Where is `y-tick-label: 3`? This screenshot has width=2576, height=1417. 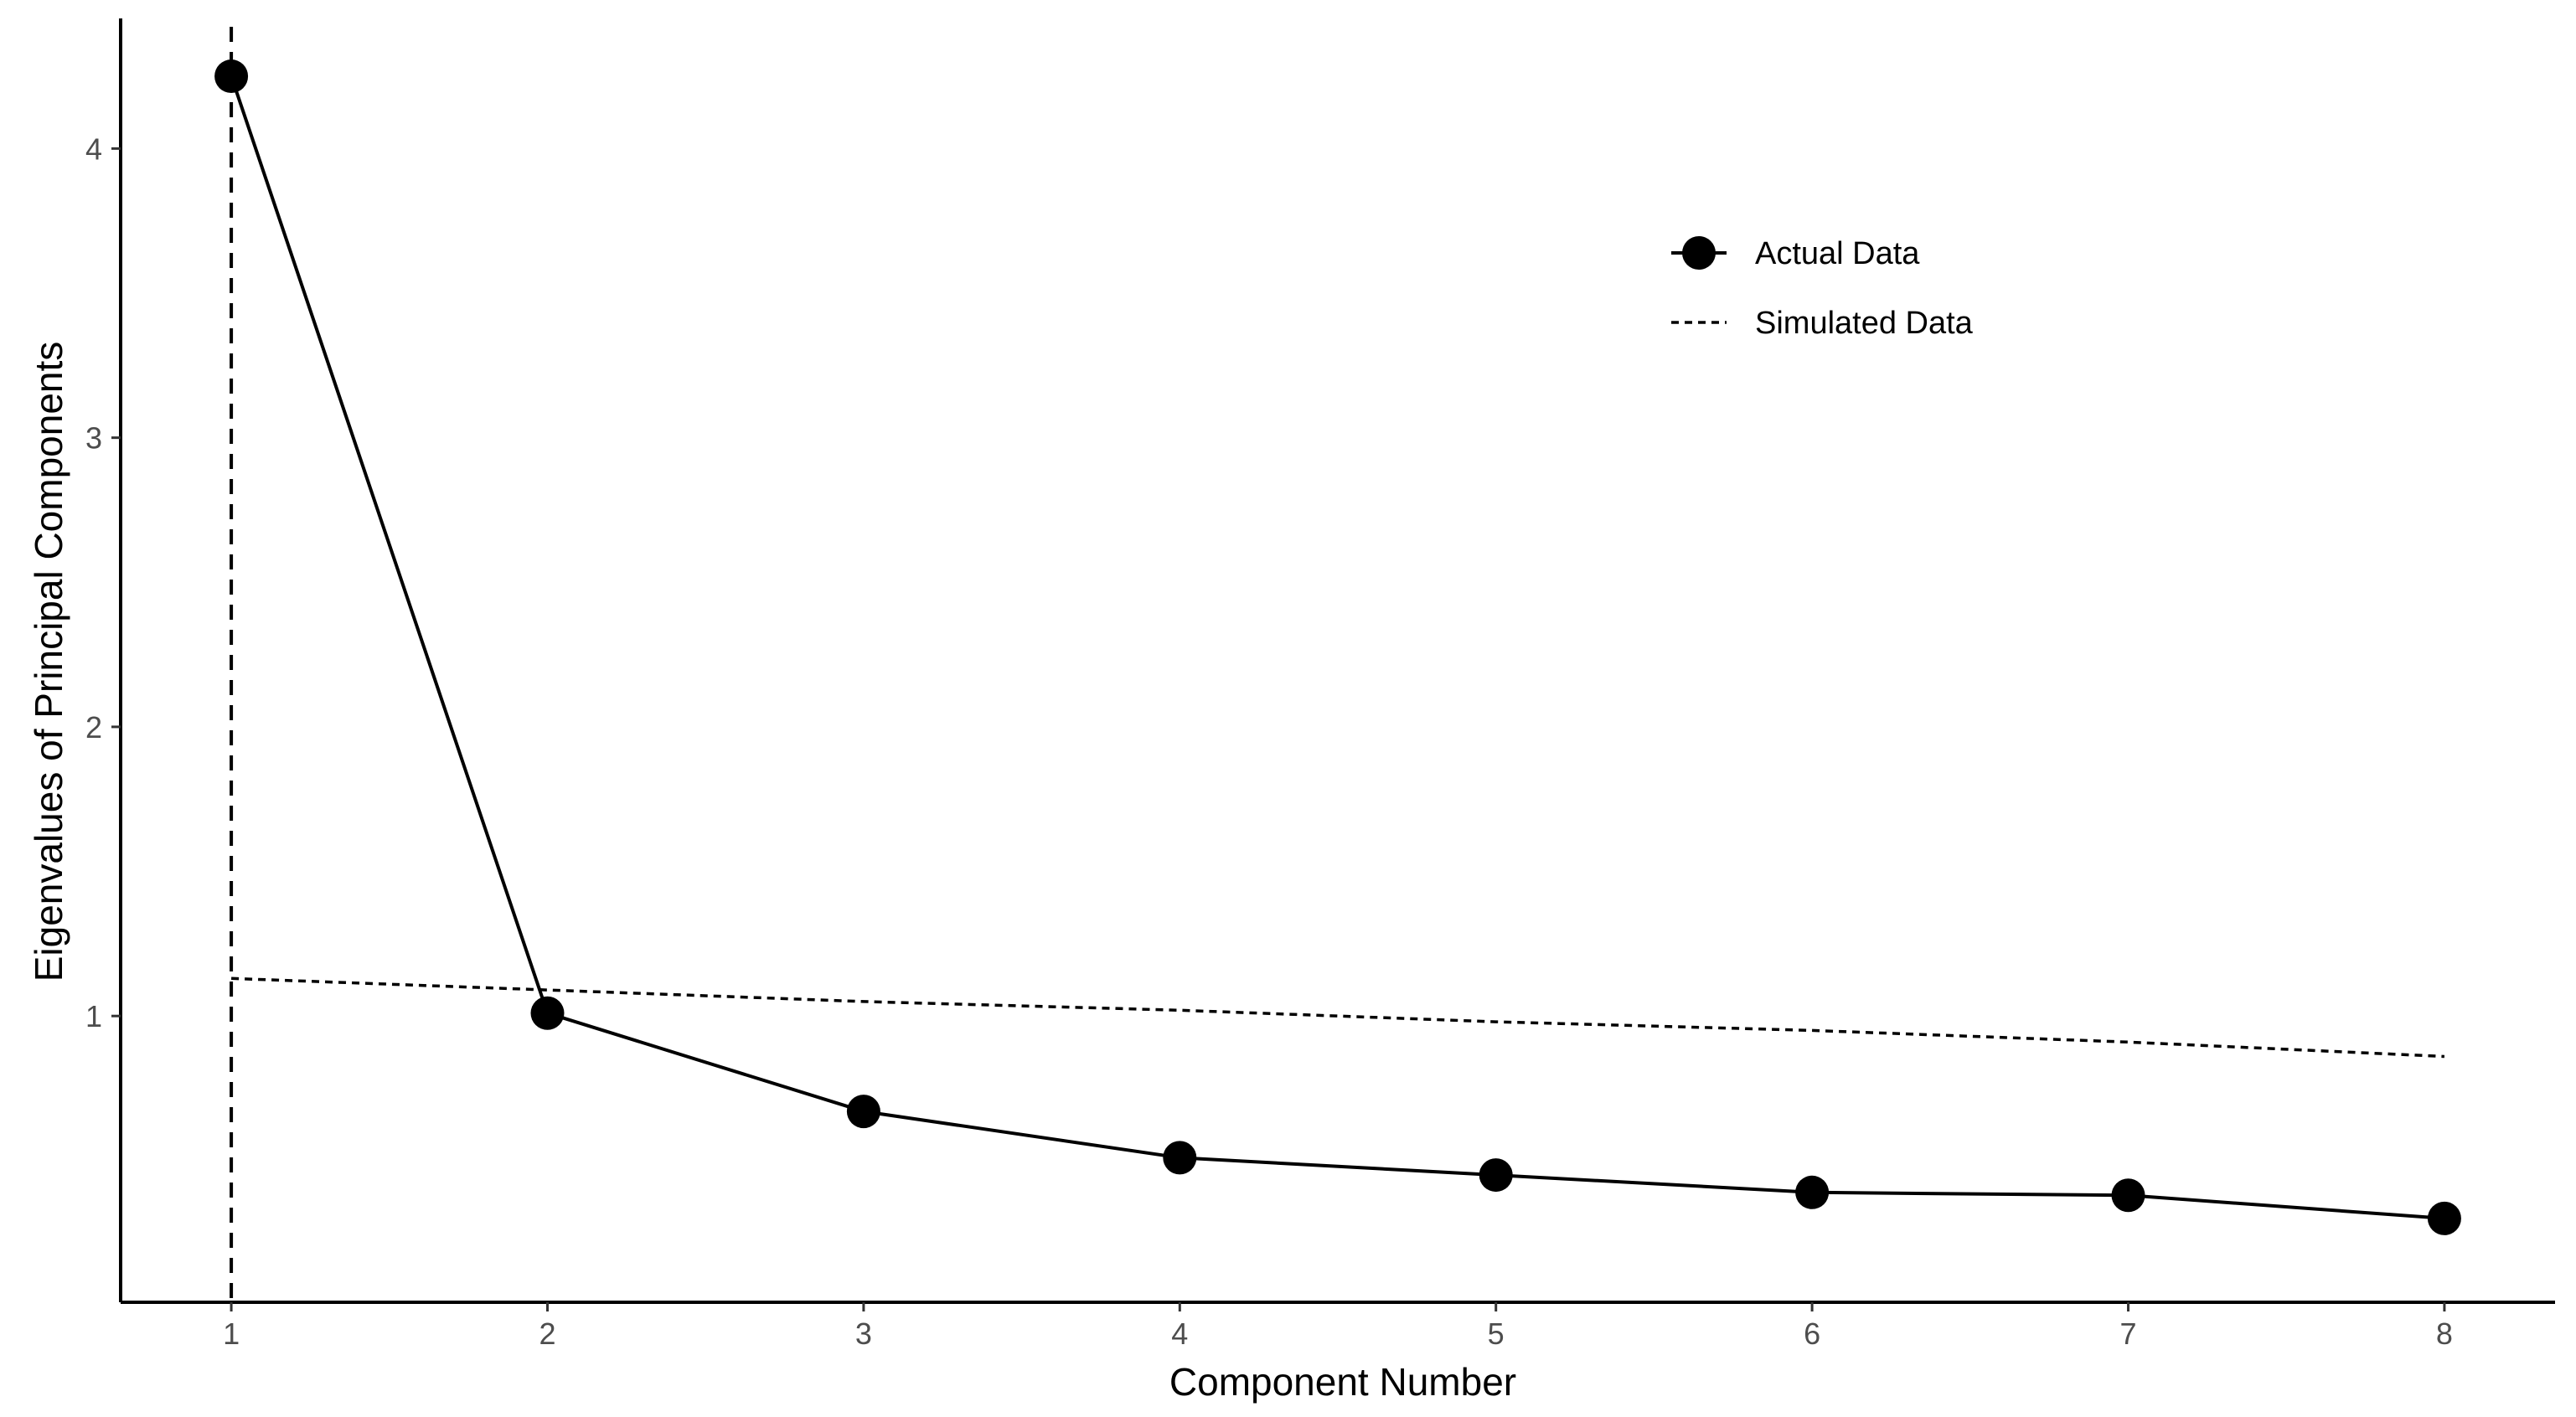 y-tick-label: 3 is located at coordinates (93, 438).